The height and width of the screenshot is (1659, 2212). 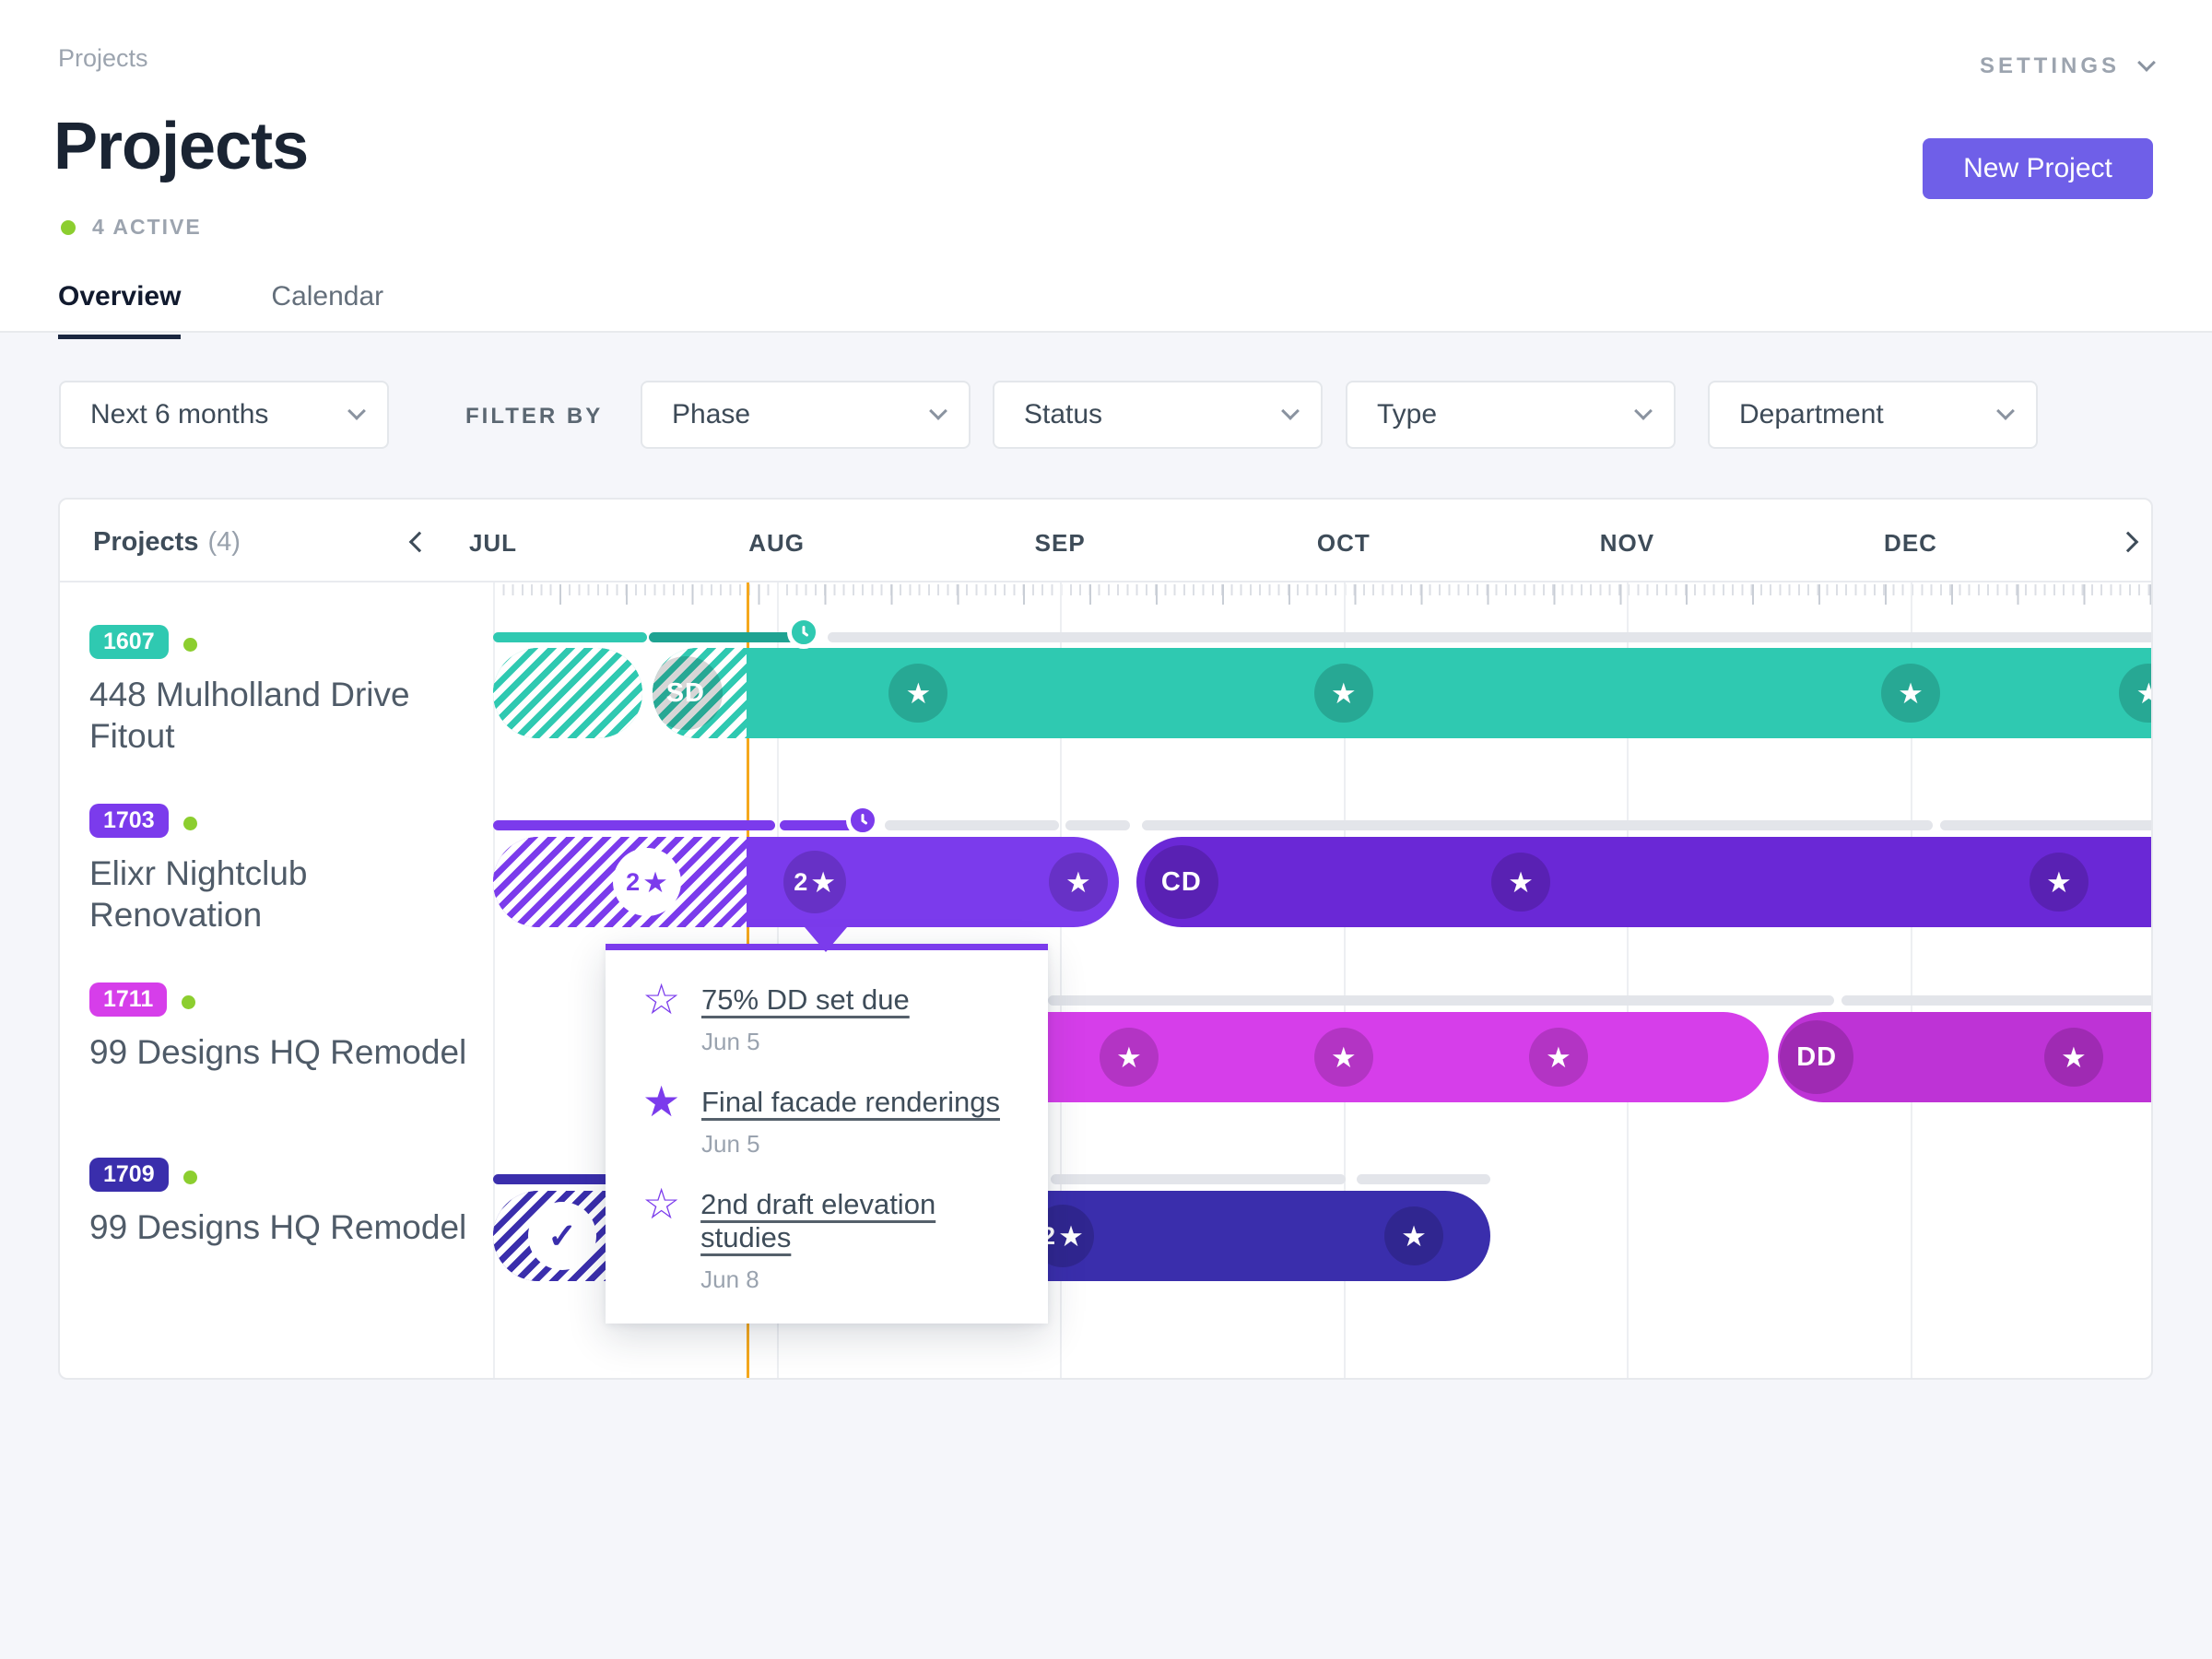 I want to click on month-label: OCT, so click(x=1343, y=543).